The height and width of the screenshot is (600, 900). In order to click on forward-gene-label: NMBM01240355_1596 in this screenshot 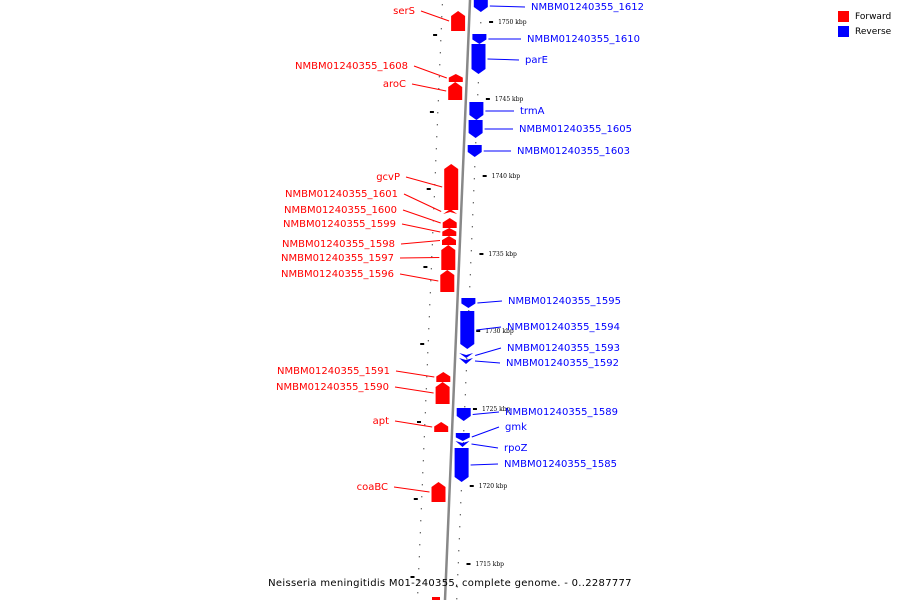, I will do `click(337, 274)`.